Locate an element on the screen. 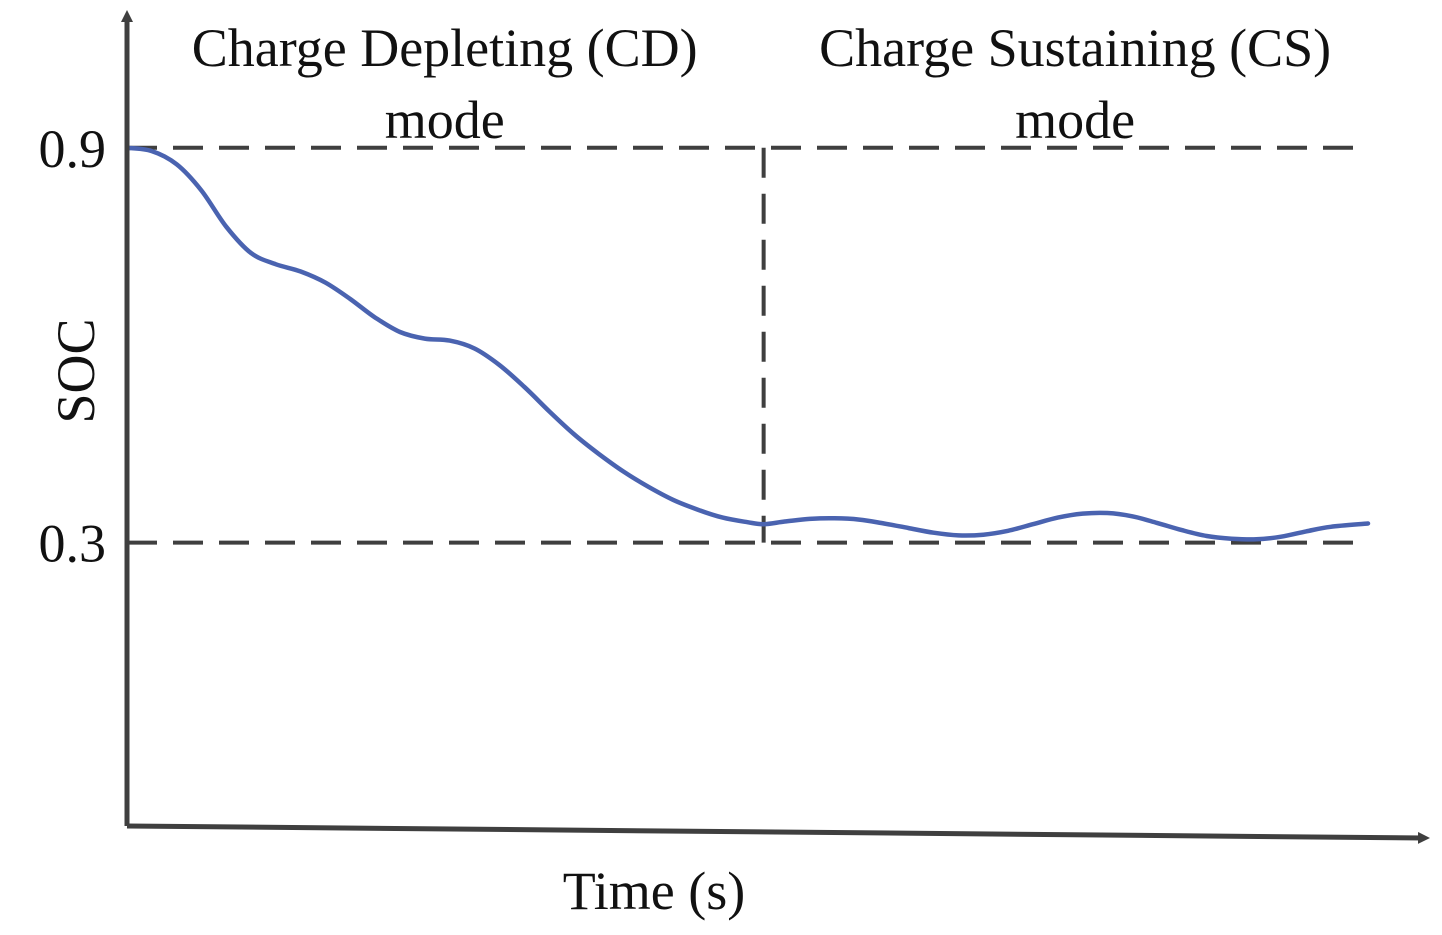  y-ticks: 0.9 0.3 is located at coordinates (73, 346).